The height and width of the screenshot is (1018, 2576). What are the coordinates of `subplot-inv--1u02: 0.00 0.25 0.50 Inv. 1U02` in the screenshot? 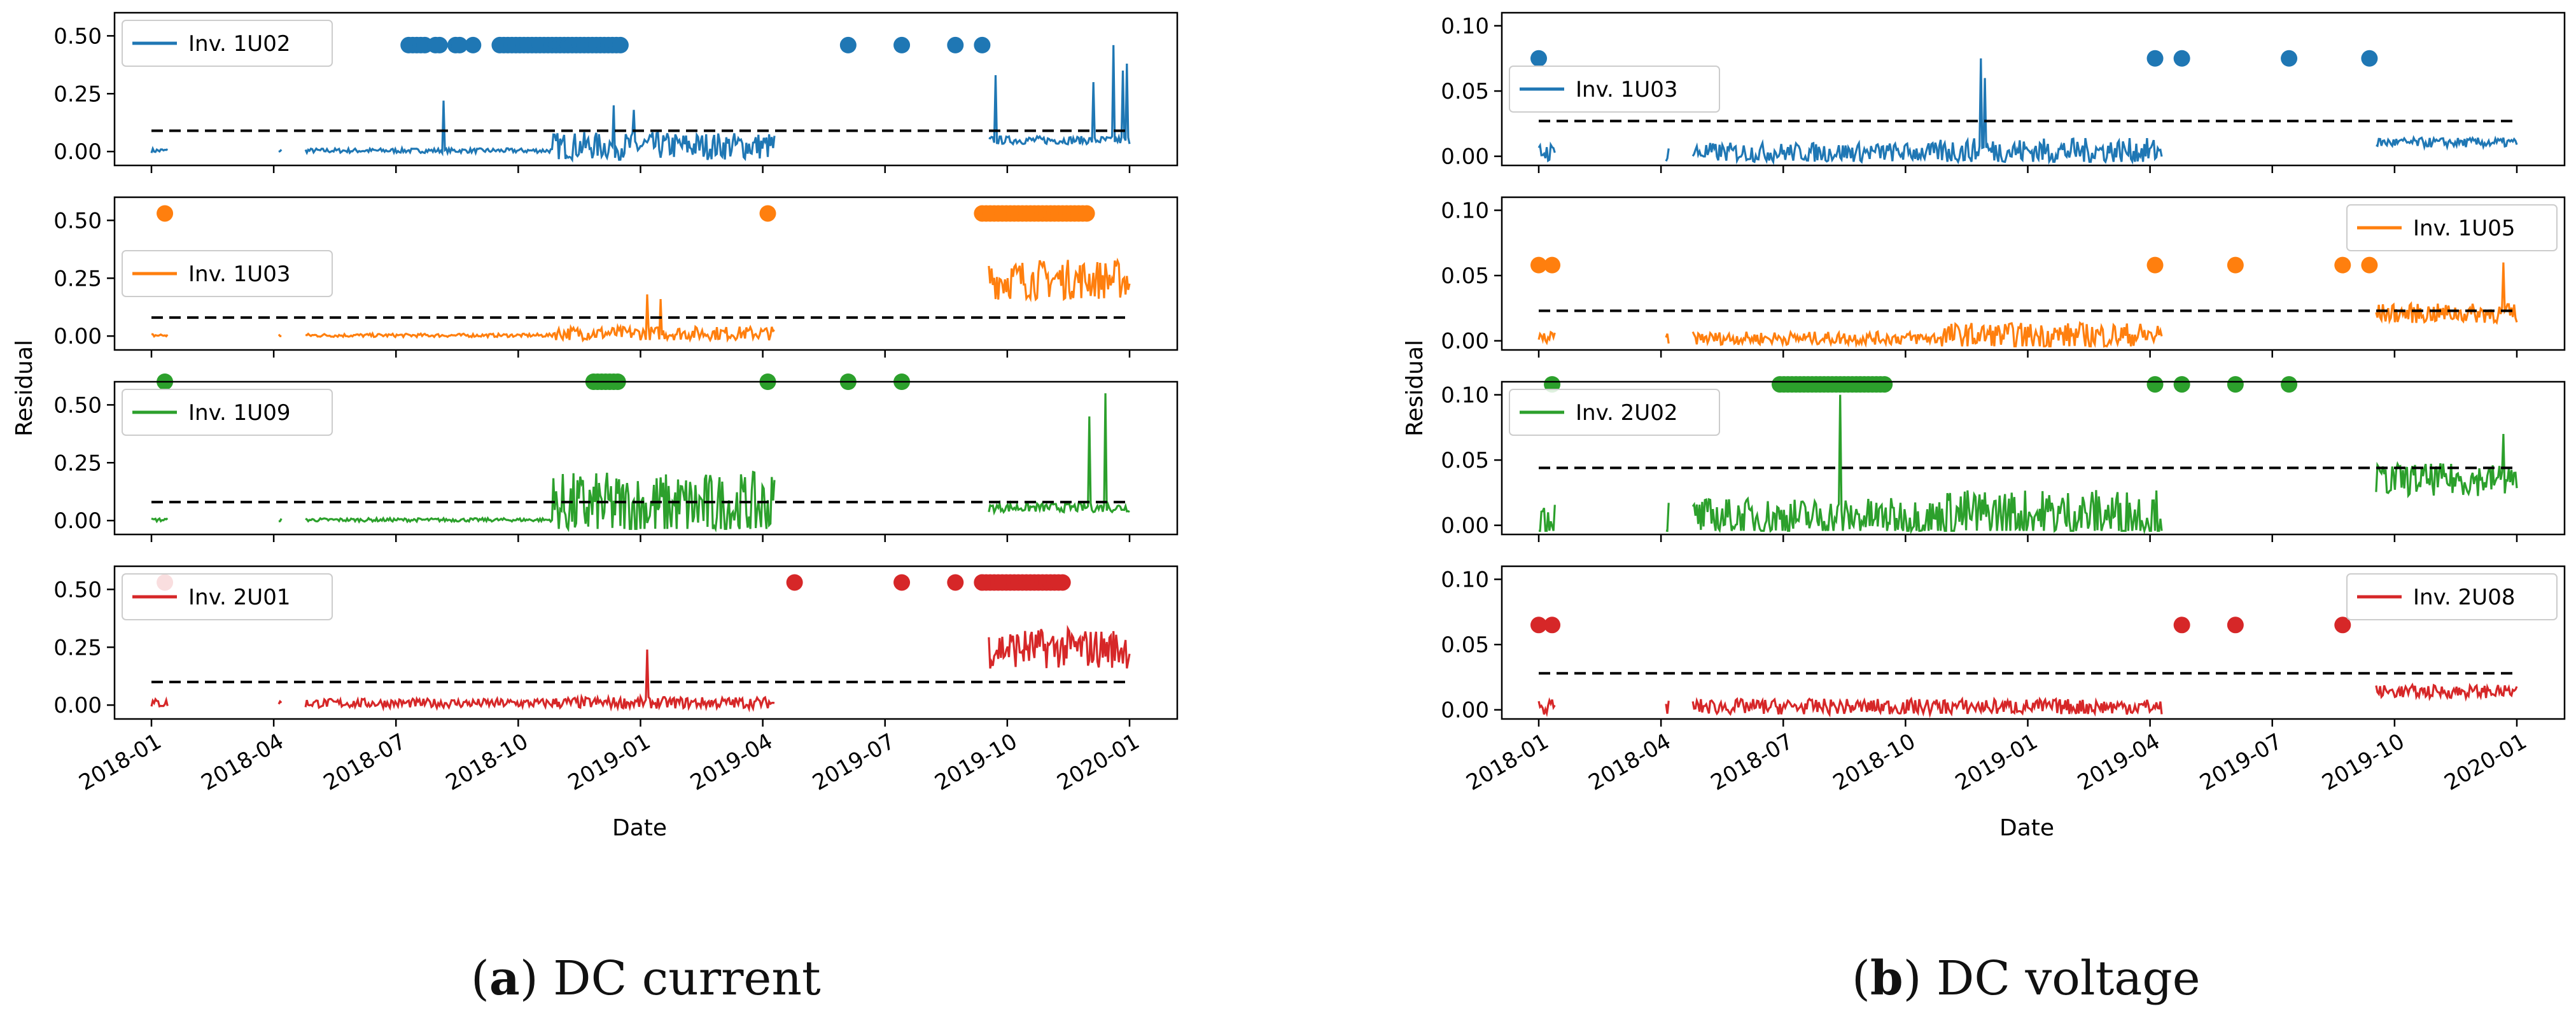 It's located at (616, 92).